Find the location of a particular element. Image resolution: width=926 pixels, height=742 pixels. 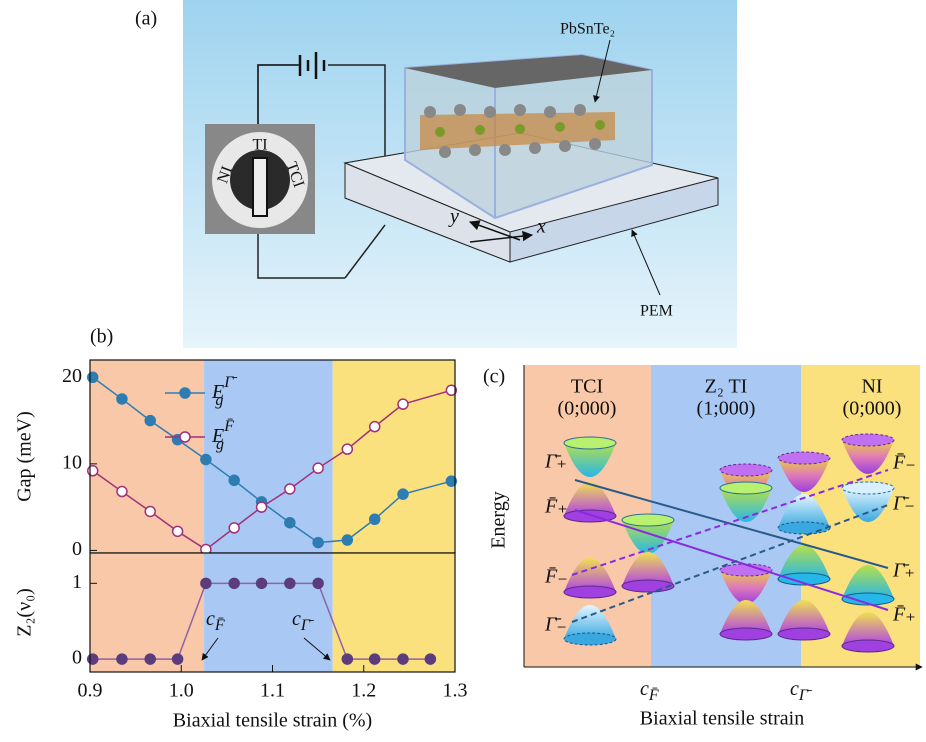

region-label: Z₂ TI is located at coordinates (726, 387).